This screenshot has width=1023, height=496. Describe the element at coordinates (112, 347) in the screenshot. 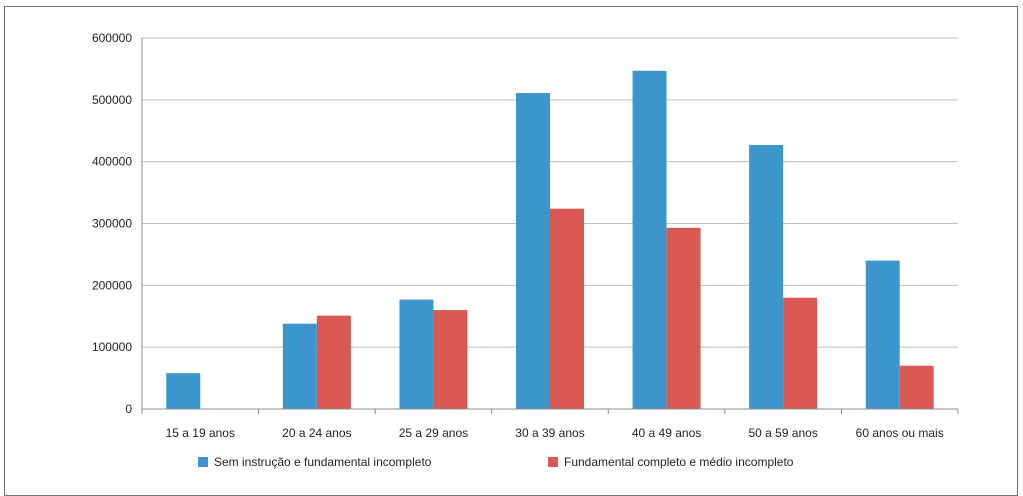

I see `y-tick-label: 100000` at that location.